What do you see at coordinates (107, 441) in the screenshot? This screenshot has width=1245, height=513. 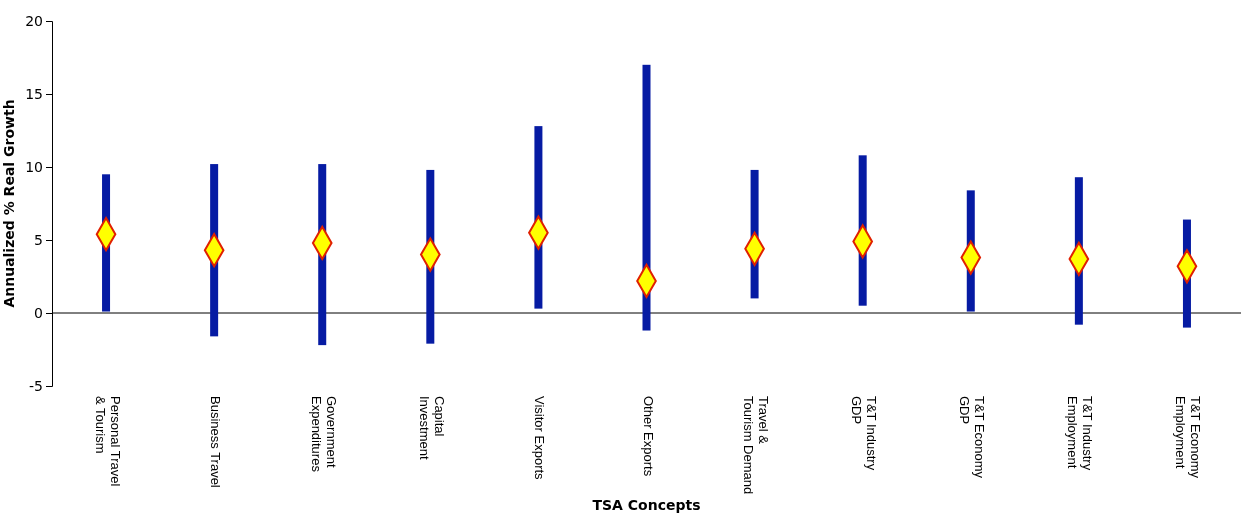 I see `x-tick-label: Personal Travel & Tourism` at bounding box center [107, 441].